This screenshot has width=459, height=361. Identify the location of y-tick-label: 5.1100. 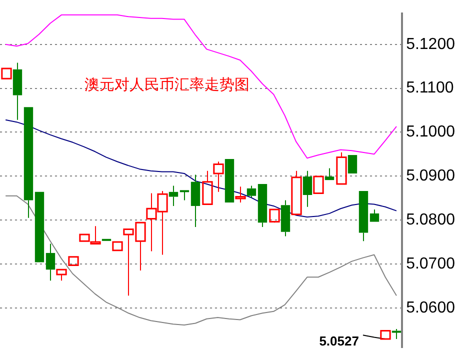
(430, 88).